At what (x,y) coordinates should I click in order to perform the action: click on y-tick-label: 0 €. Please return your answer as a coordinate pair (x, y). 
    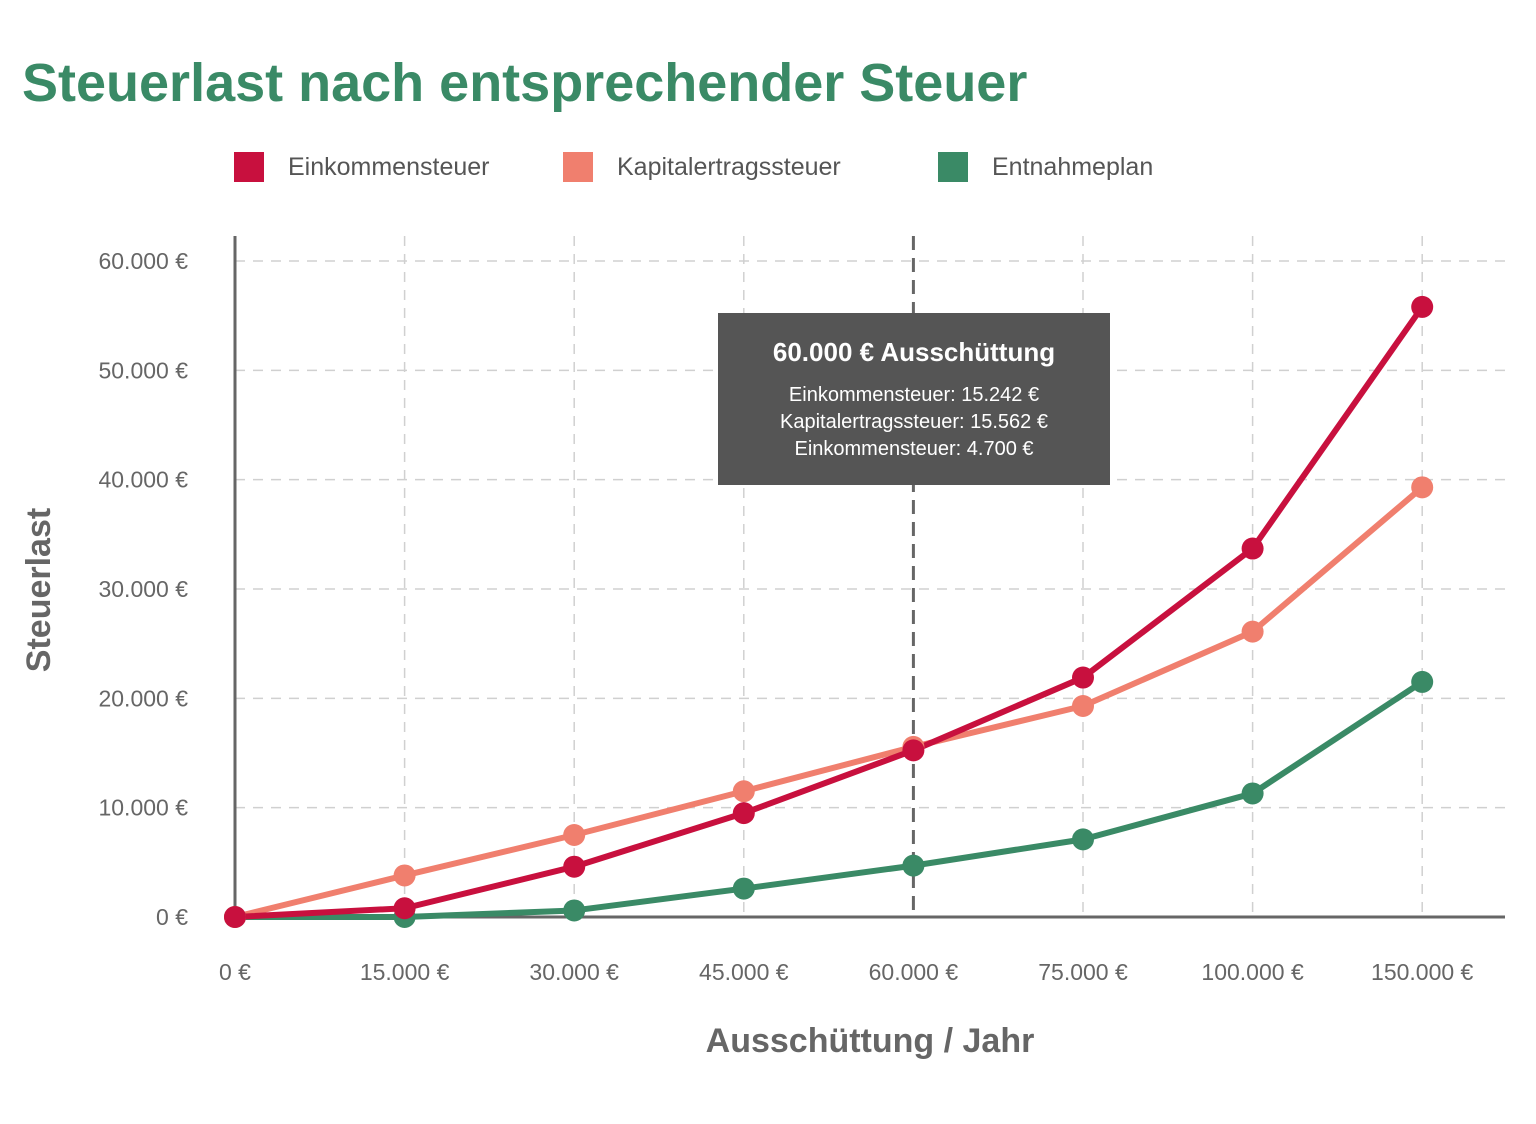
    Looking at the image, I should click on (172, 917).